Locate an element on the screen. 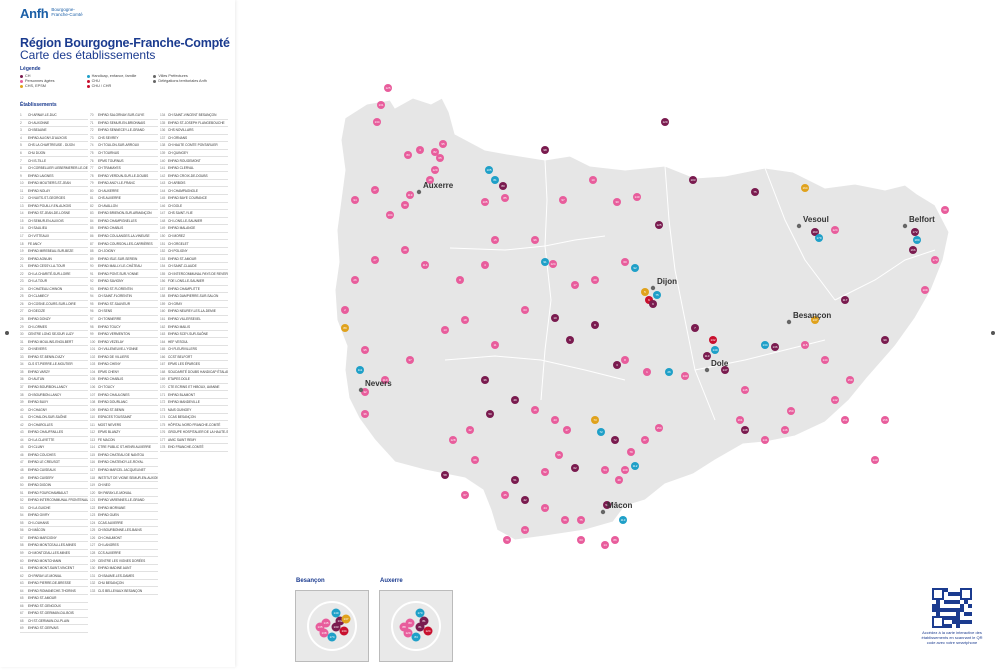  establishment-marker: 173 is located at coordinates (935, 260).